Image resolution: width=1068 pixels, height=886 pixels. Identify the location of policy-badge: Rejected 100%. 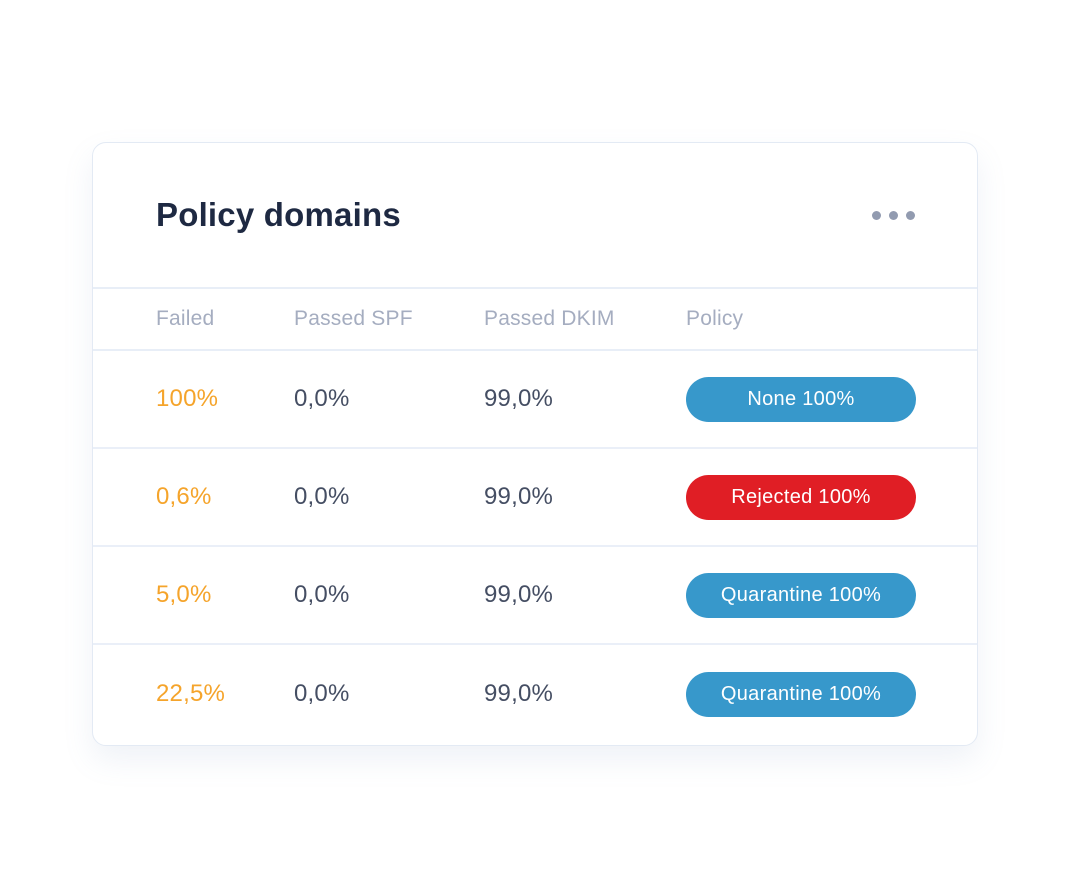
(801, 497).